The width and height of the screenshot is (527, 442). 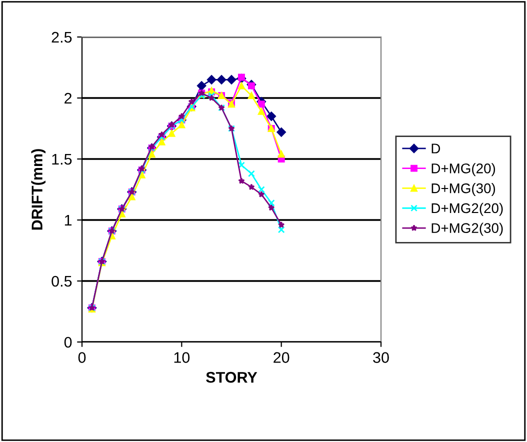 I want to click on x-tick-label: 0, so click(x=82, y=357).